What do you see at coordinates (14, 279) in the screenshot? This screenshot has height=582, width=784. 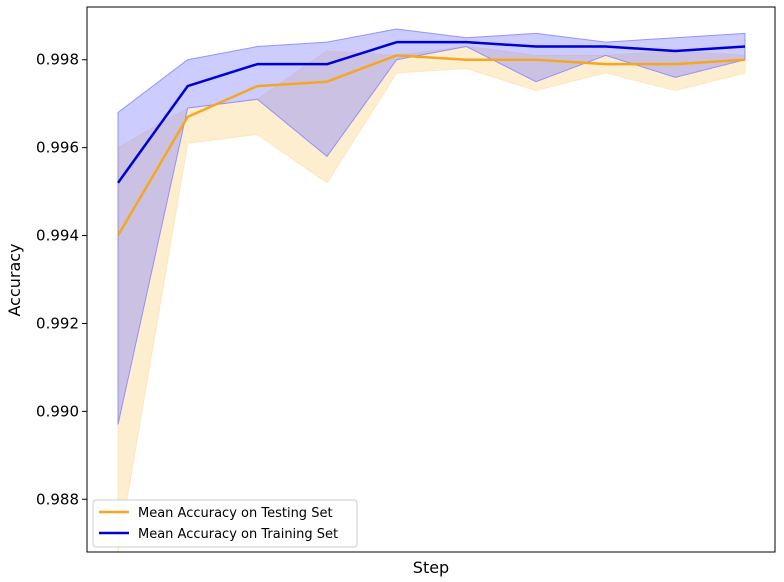 I see `y-axis-title: Accuracy` at bounding box center [14, 279].